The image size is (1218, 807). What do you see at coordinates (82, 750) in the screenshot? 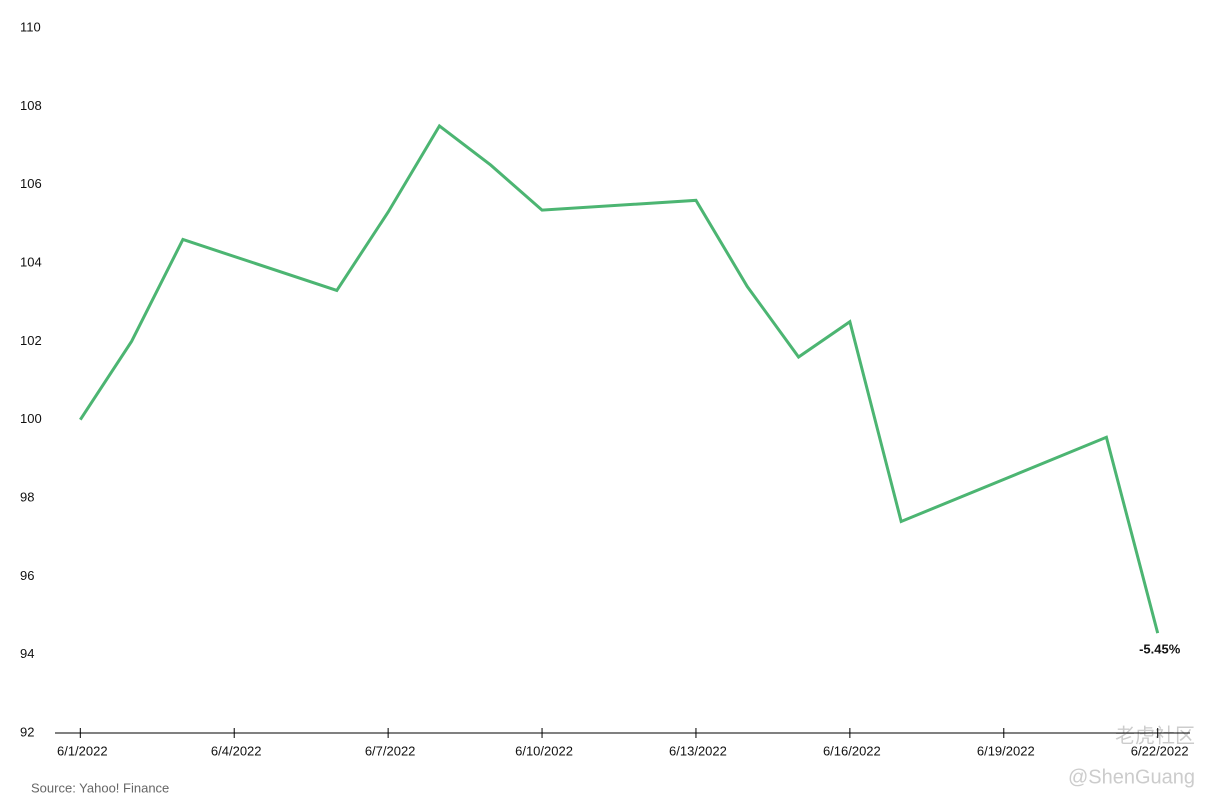
I see `x-tick-label: 6/1/2022` at bounding box center [82, 750].